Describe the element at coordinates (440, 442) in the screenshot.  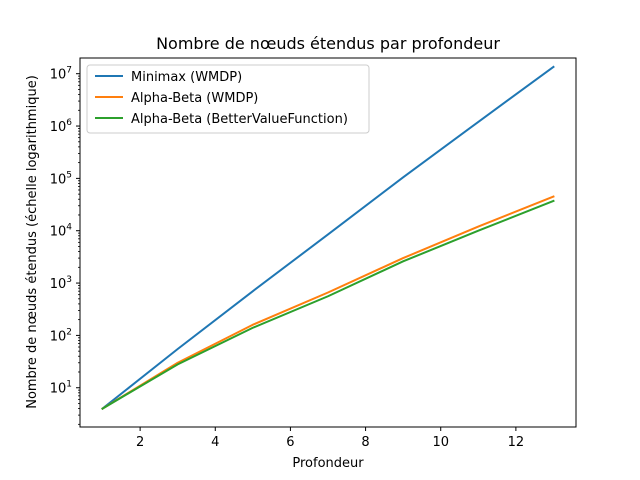
I see `x-tick-label: 10` at that location.